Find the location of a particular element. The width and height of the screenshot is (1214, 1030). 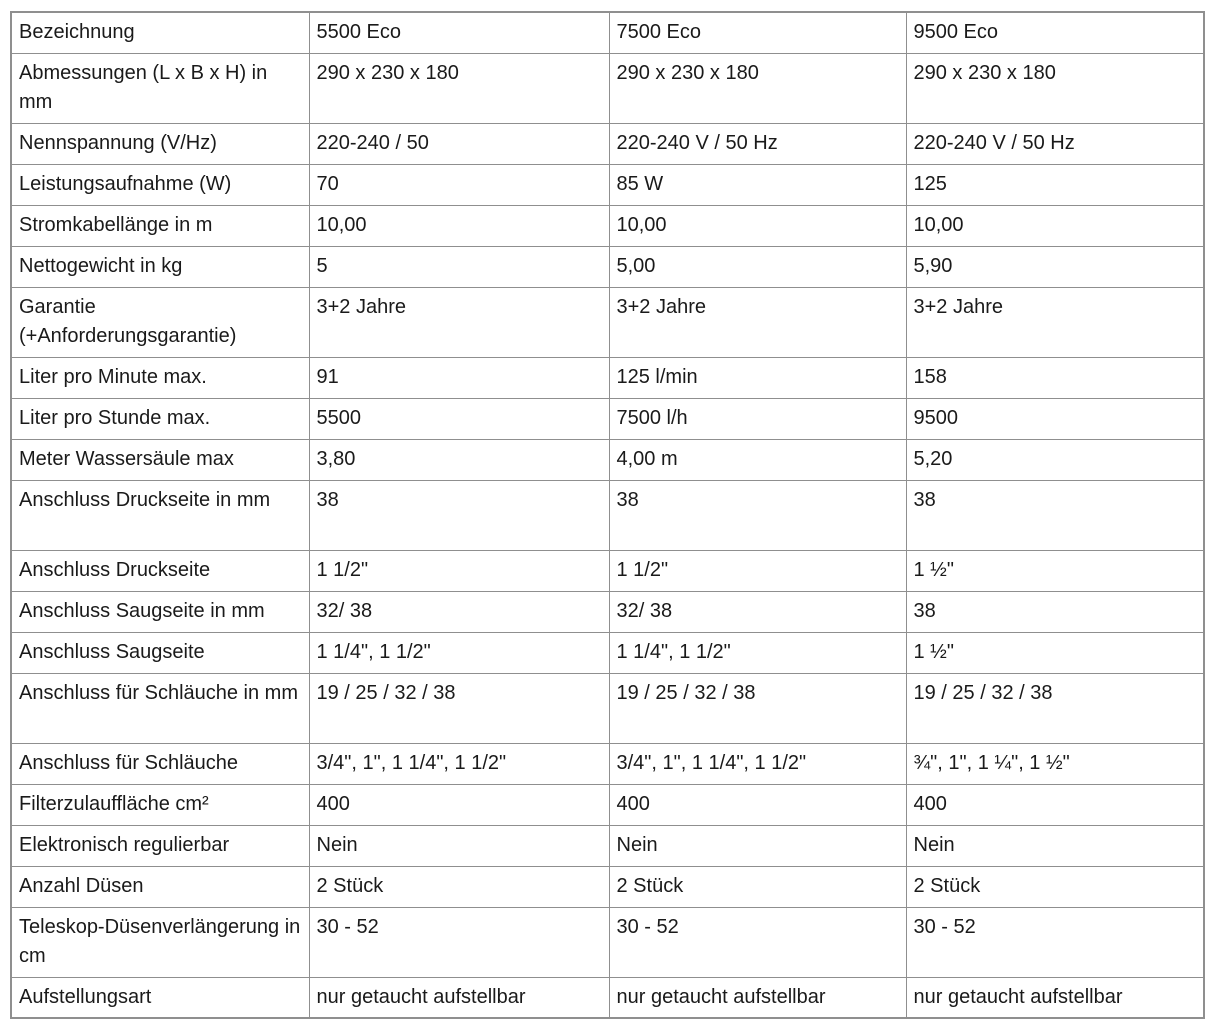

spec-value-cell: 5 is located at coordinates (459, 266).